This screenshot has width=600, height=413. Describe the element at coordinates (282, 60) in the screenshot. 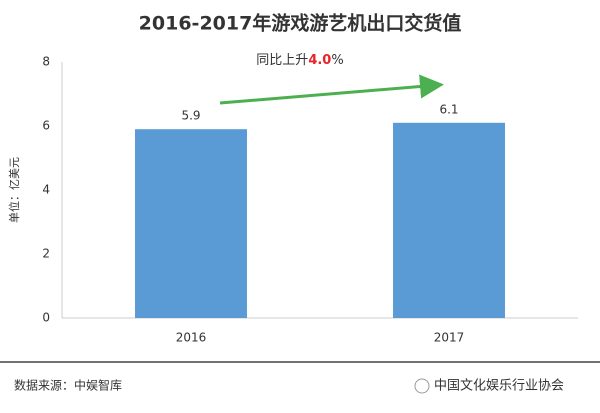

I see `annotation-prefix: 同比上升` at that location.